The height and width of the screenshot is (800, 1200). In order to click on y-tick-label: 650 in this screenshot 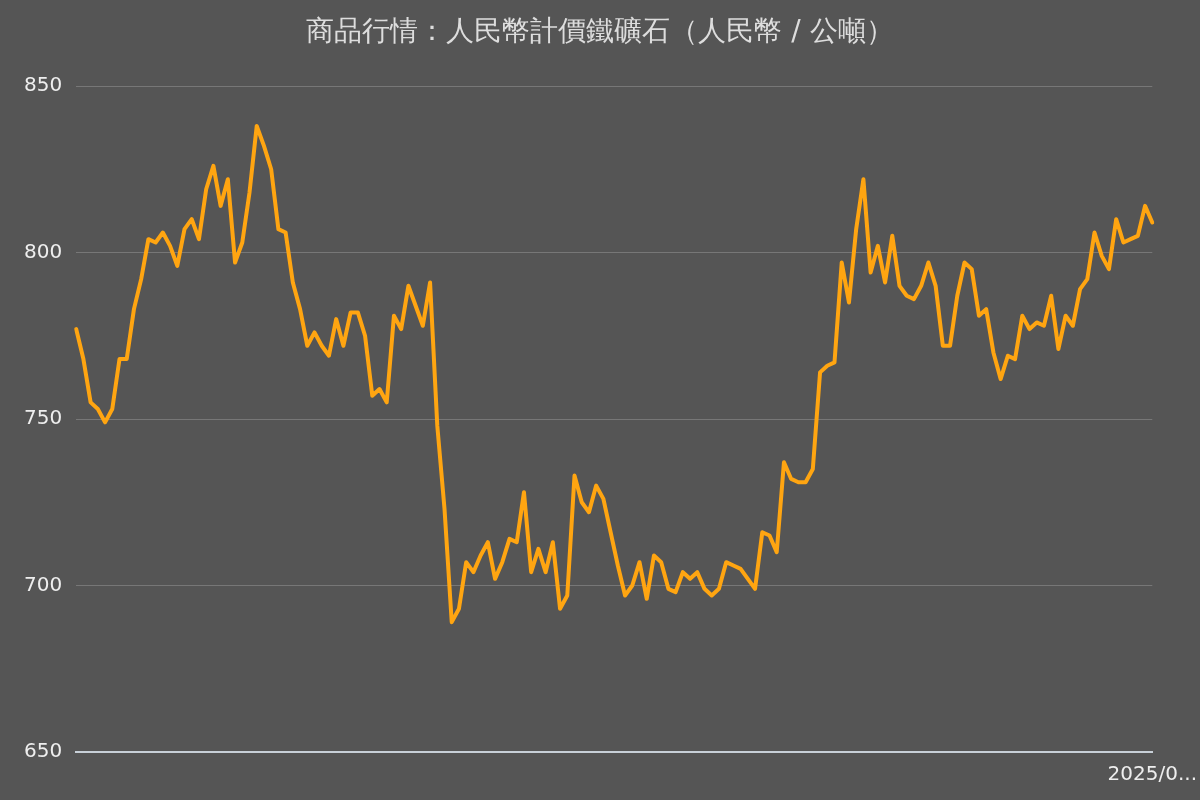, I will do `click(43, 750)`.